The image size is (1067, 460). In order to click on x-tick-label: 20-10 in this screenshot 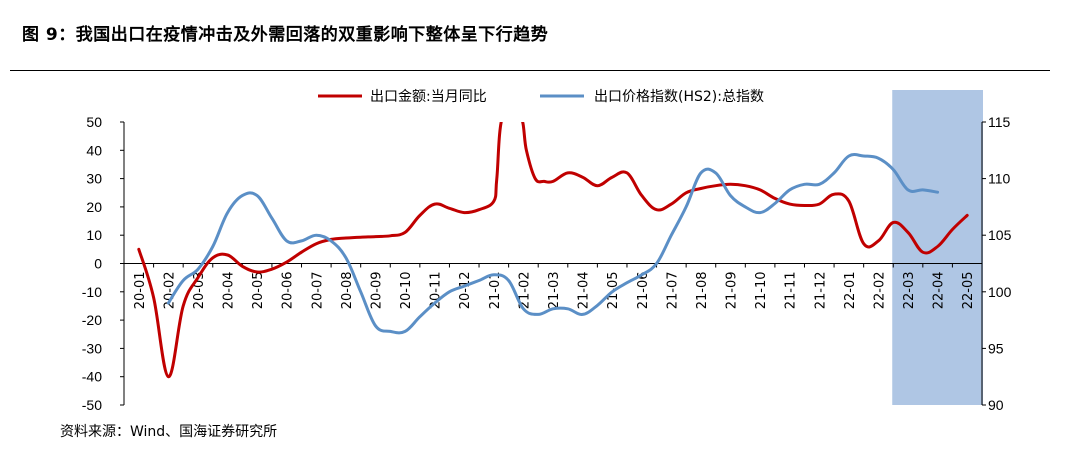, I will do `click(406, 291)`.